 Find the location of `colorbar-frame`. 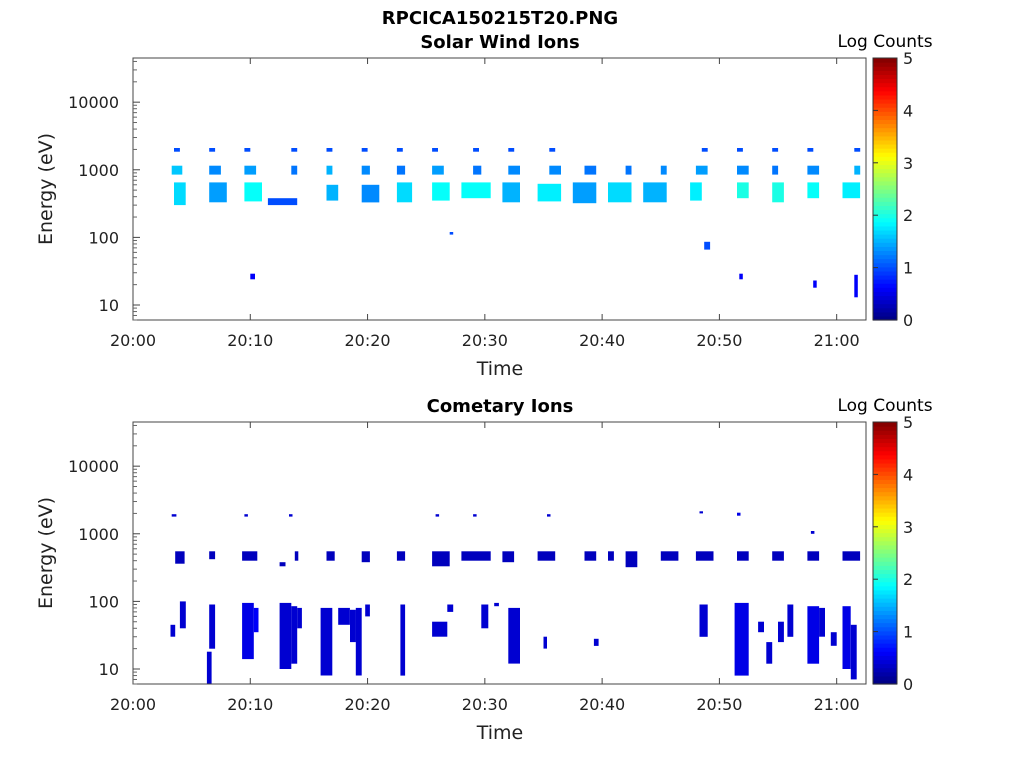

colorbar-frame is located at coordinates (885, 189).